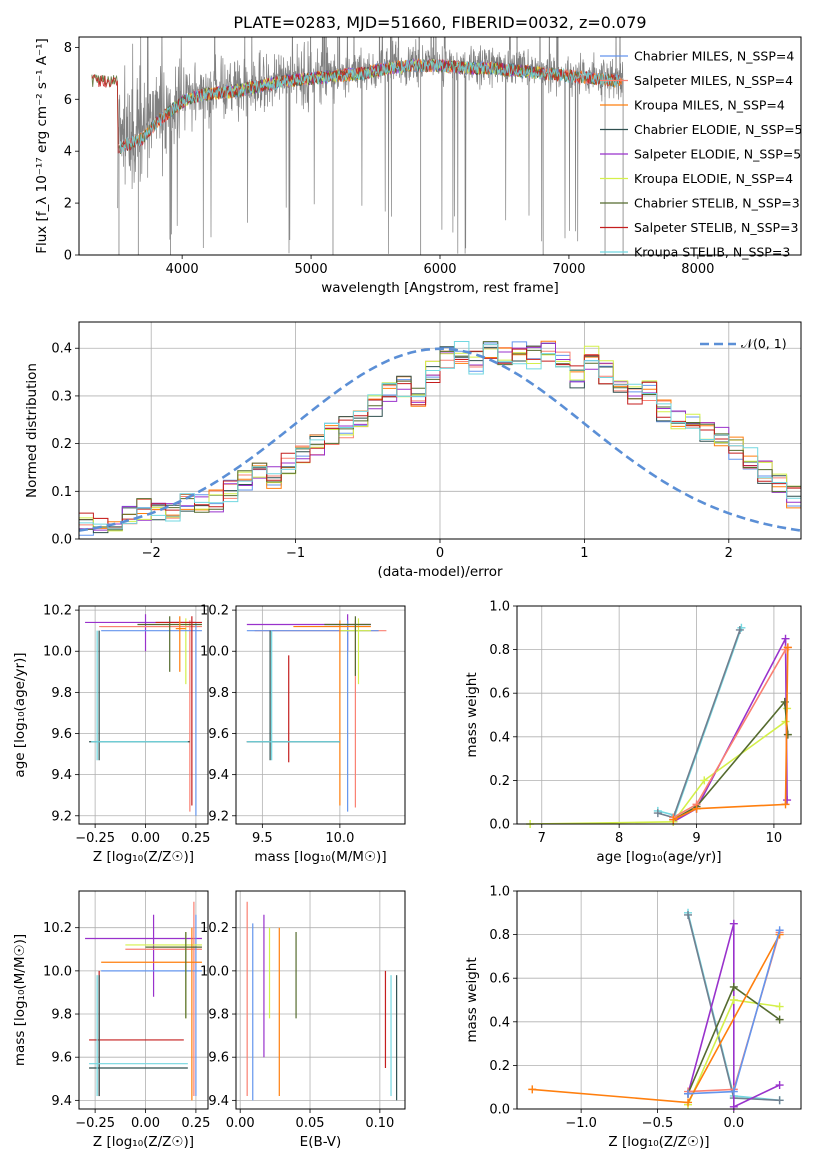 Image resolution: width=819 pixels, height=1170 pixels. I want to click on x-tick-label: −0.5, so click(658, 1123).